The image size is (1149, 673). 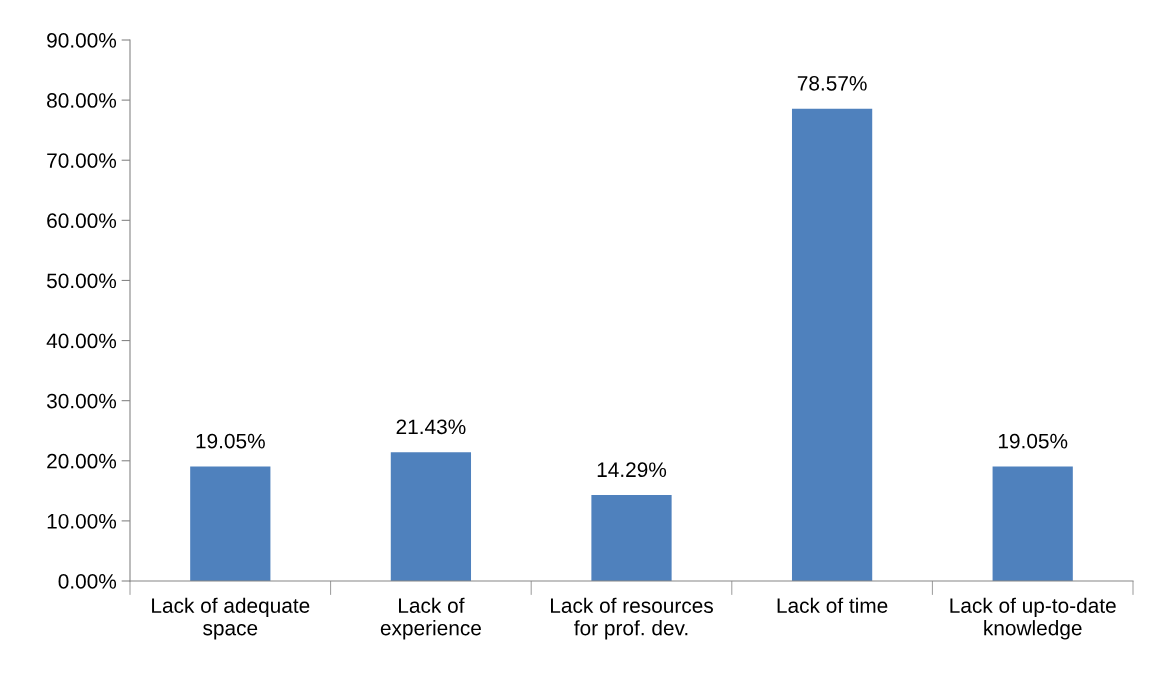 What do you see at coordinates (430, 618) in the screenshot?
I see `x-tick-label: Lack of experience` at bounding box center [430, 618].